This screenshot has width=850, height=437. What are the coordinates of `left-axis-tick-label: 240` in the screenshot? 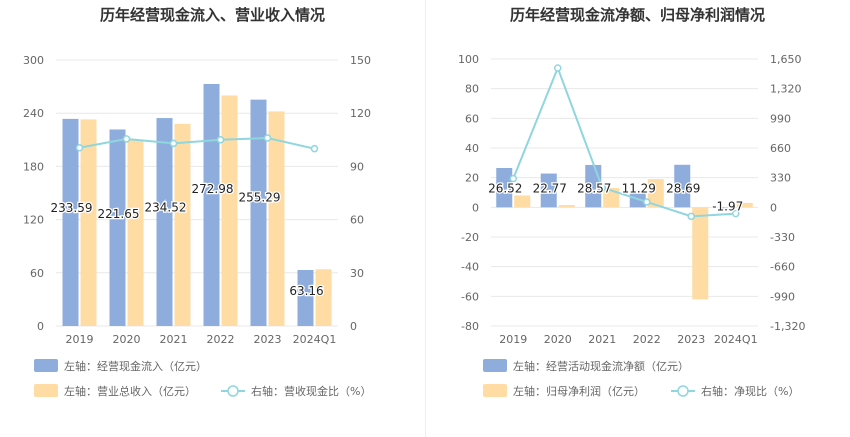 It's located at (33, 113).